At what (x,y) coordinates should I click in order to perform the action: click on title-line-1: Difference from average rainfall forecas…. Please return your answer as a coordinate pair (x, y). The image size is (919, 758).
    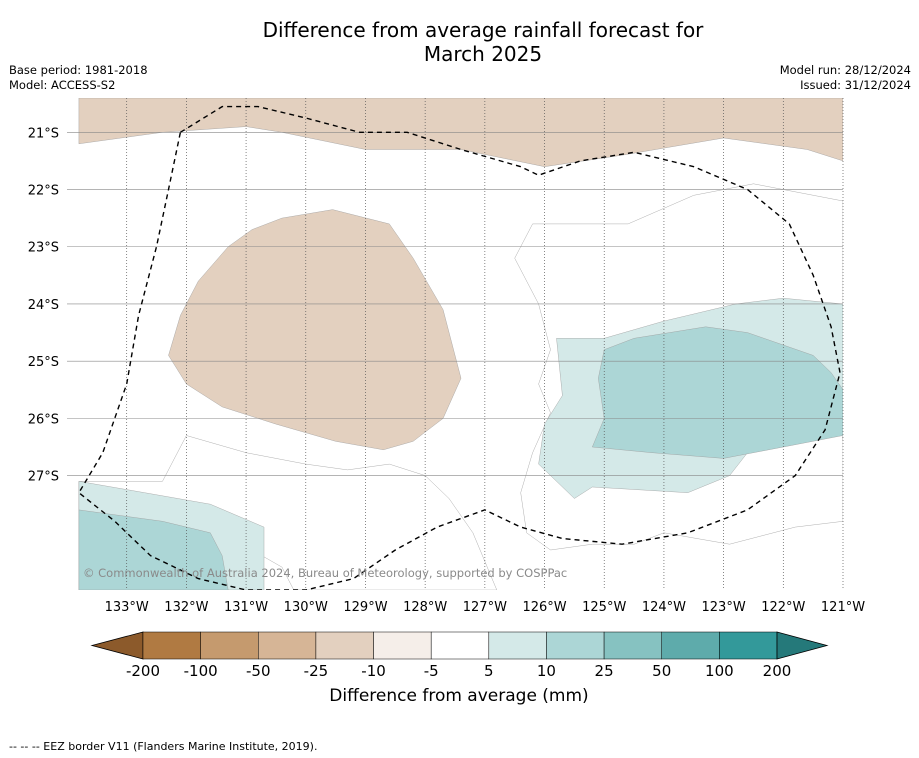
    Looking at the image, I should click on (483, 30).